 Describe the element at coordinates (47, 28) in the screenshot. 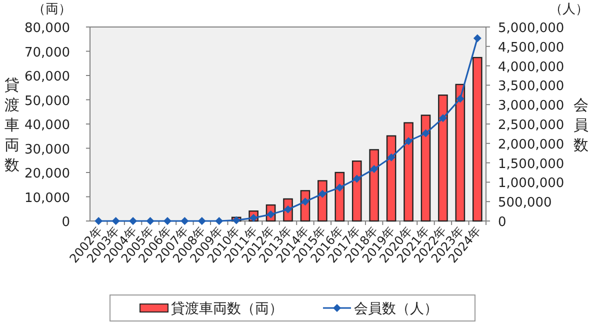

I see `y-tick-label: 80,000` at that location.